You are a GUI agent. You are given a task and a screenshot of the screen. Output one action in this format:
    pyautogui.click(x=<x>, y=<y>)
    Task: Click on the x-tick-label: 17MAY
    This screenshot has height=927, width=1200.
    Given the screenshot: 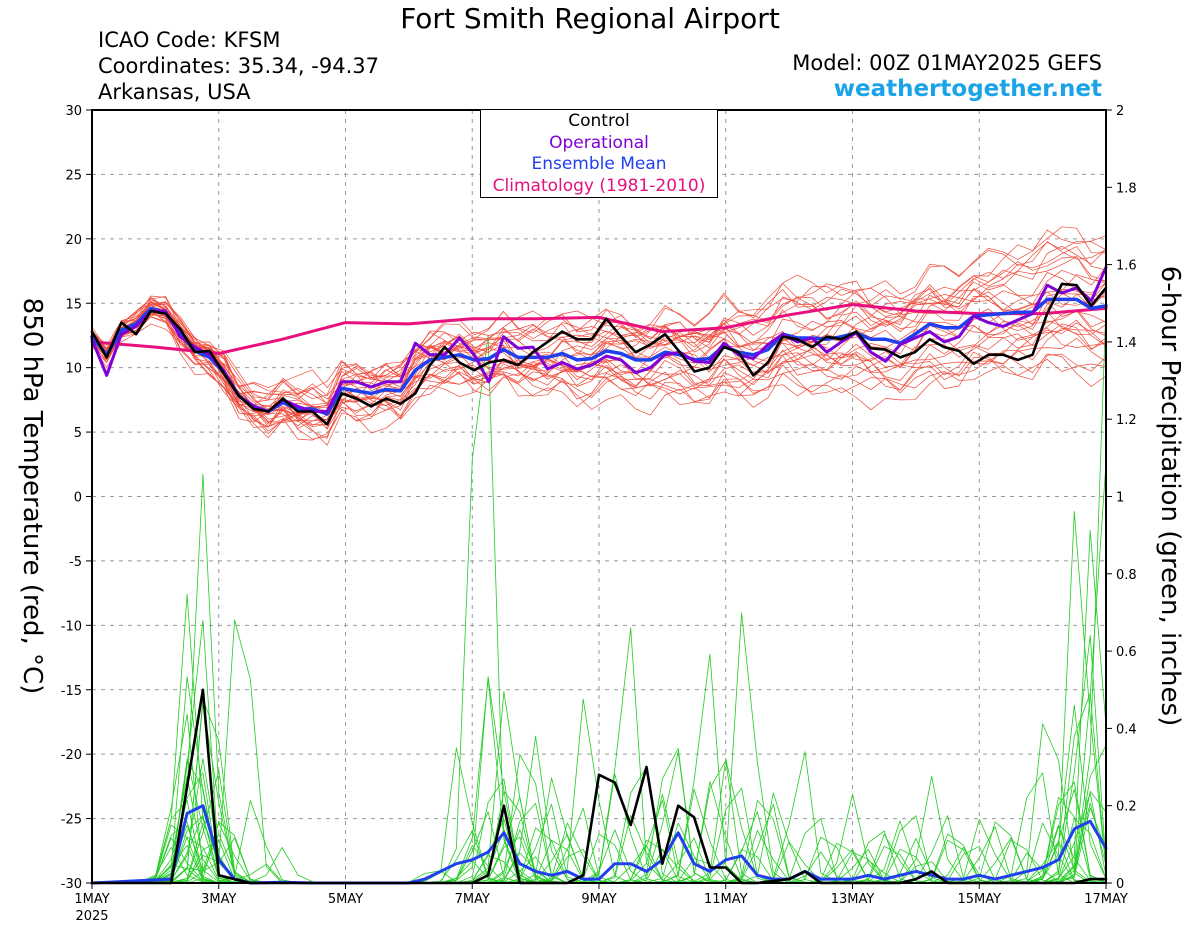 What is the action you would take?
    pyautogui.click(x=1106, y=899)
    